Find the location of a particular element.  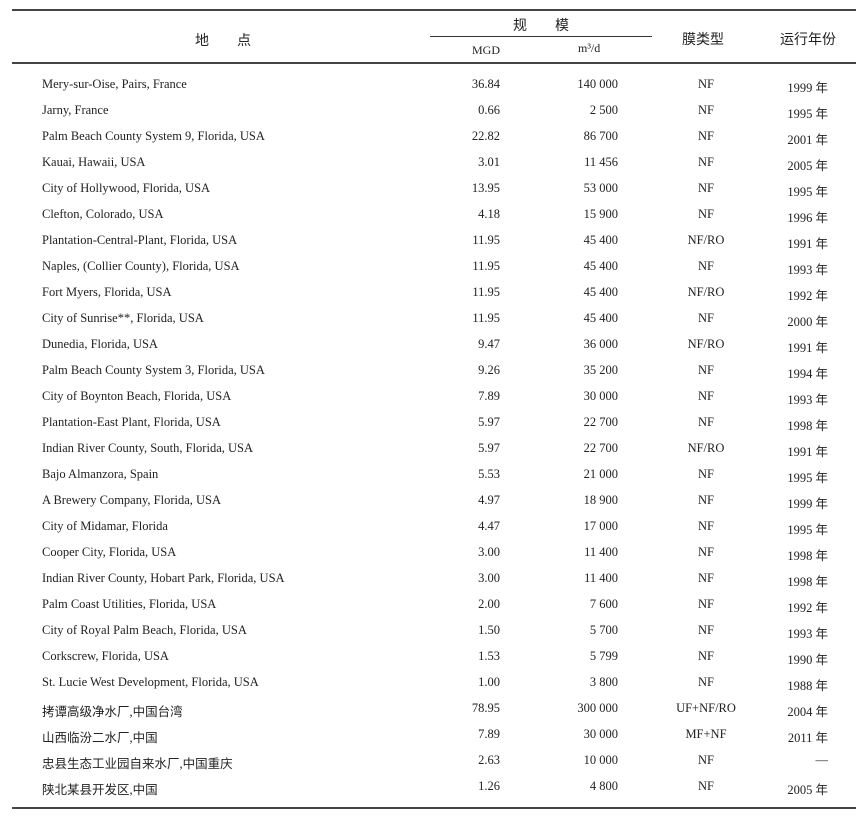

cell-year: 2004 年 is located at coordinates (807, 712).